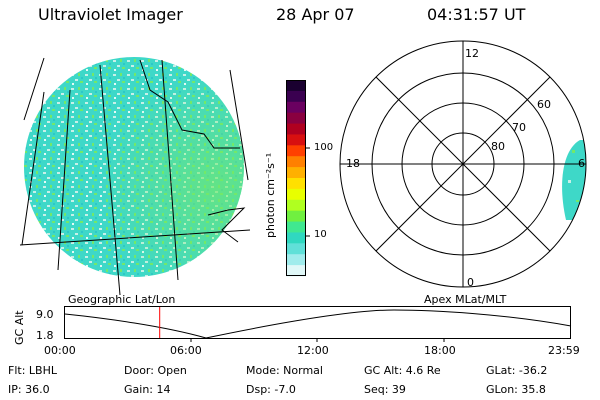 The width and height of the screenshot is (600, 400). Describe the element at coordinates (147, 389) in the screenshot. I see `info-gain: Gain: 14` at that location.